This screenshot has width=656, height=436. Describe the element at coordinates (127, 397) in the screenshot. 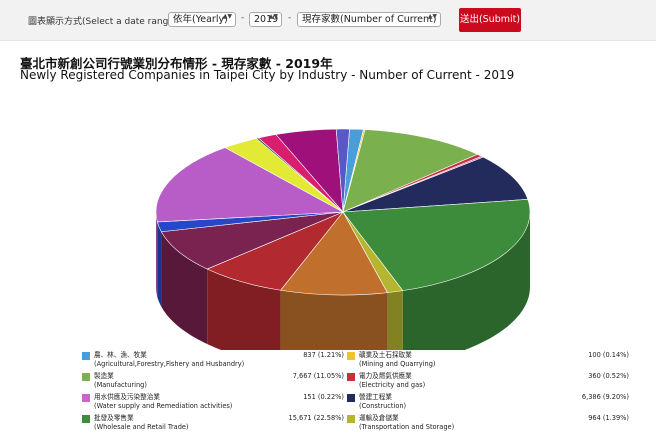

I see `legend-label-zh: 用水供應及污染整治業` at that location.